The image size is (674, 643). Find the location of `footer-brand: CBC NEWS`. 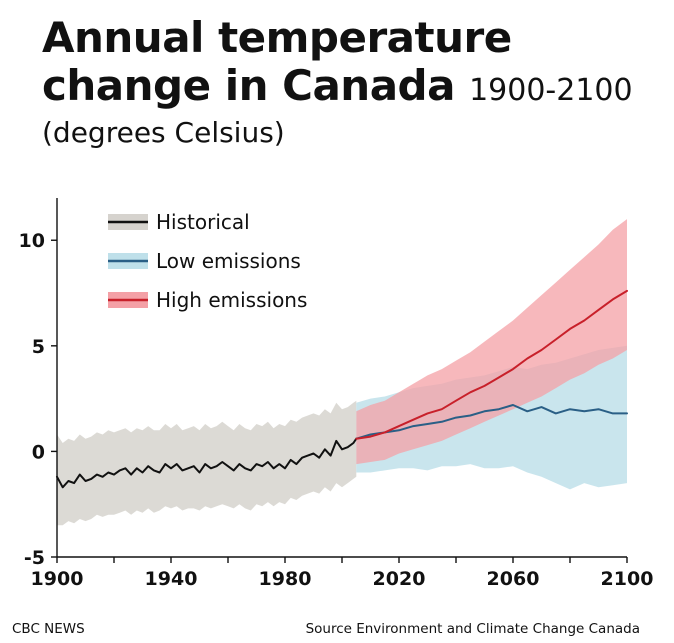

footer-brand: CBC NEWS is located at coordinates (48, 629).